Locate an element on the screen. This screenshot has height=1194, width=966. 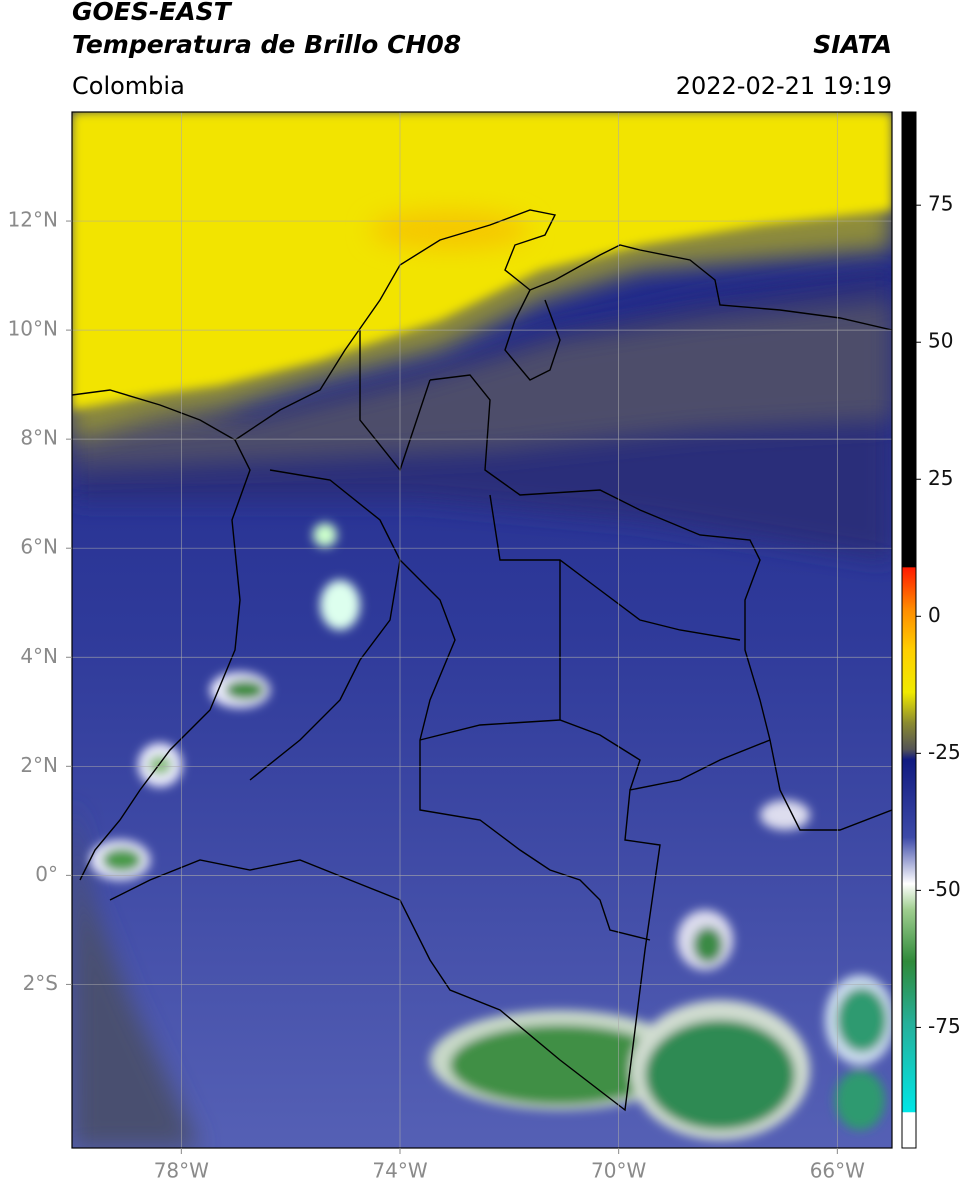
colorbar-tick-label: 0 is located at coordinates (934, 615).